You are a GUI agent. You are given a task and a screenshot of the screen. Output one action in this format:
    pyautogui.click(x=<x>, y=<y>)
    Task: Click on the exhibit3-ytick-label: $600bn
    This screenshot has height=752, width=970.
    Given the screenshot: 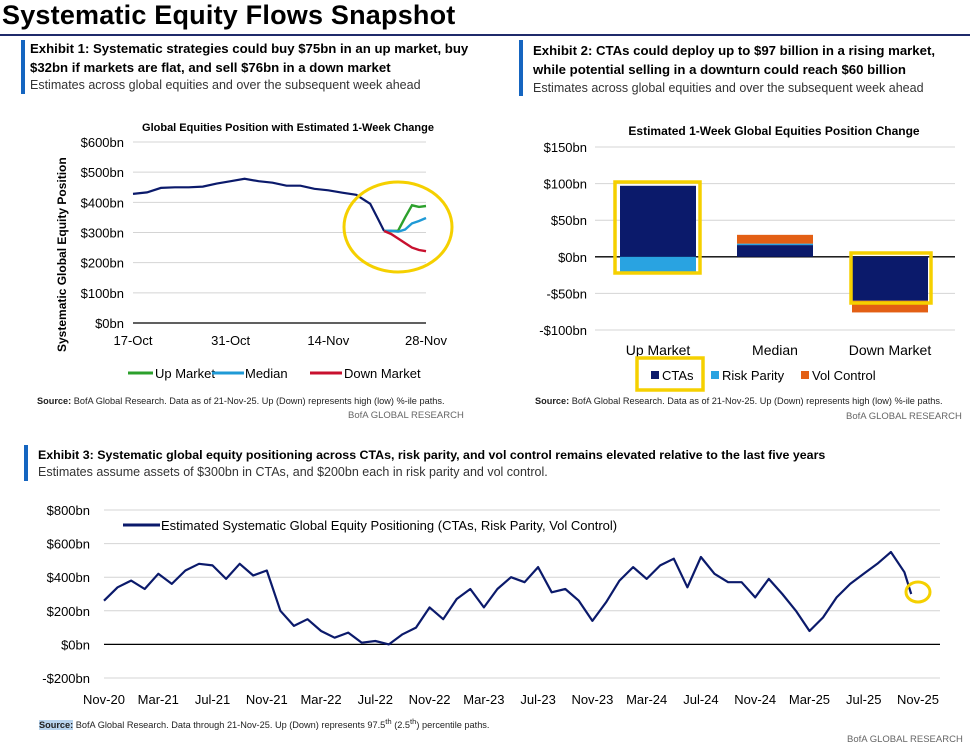 What is the action you would take?
    pyautogui.click(x=68, y=544)
    